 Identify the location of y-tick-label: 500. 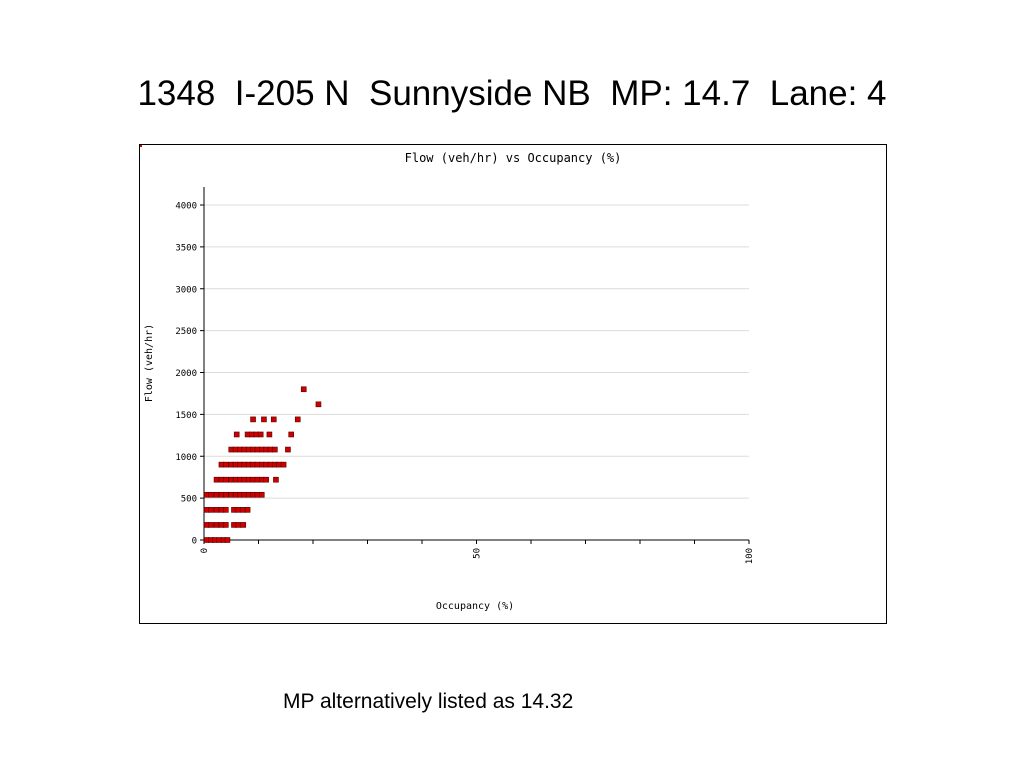
(189, 500).